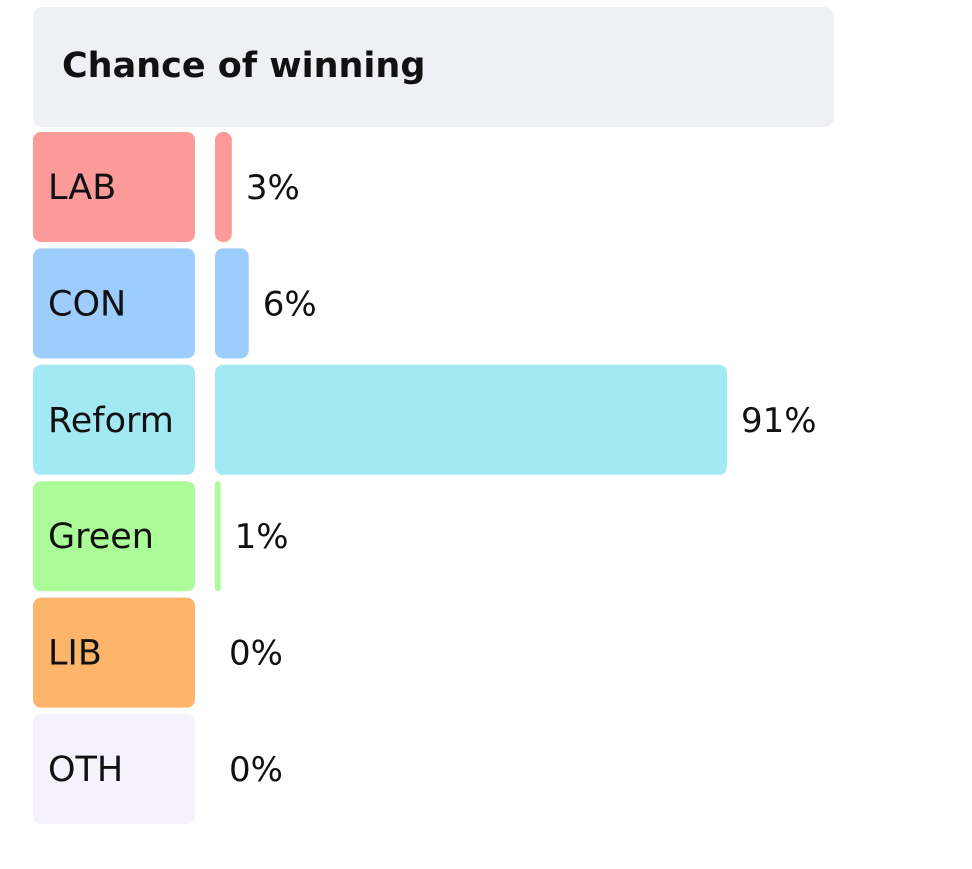 The height and width of the screenshot is (869, 972). I want to click on value-label-con: 6%, so click(290, 304).